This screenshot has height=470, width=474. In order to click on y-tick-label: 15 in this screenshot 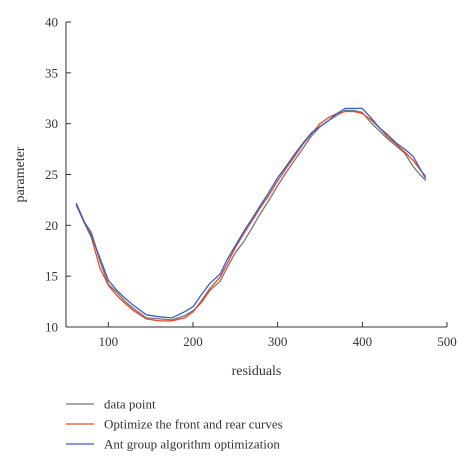, I will do `click(51, 276)`.